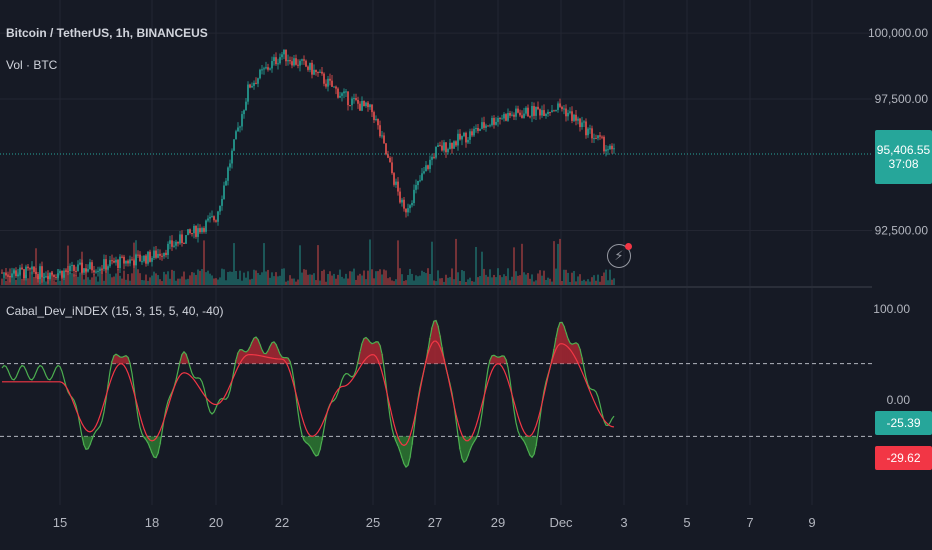 The height and width of the screenshot is (550, 932). Describe the element at coordinates (619, 255) in the screenshot. I see `lightning-icon: ⚡` at that location.